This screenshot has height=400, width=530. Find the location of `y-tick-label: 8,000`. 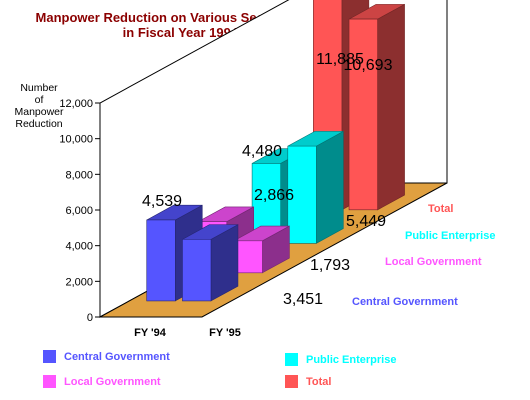

y-tick-label: 8,000 is located at coordinates (79, 175).